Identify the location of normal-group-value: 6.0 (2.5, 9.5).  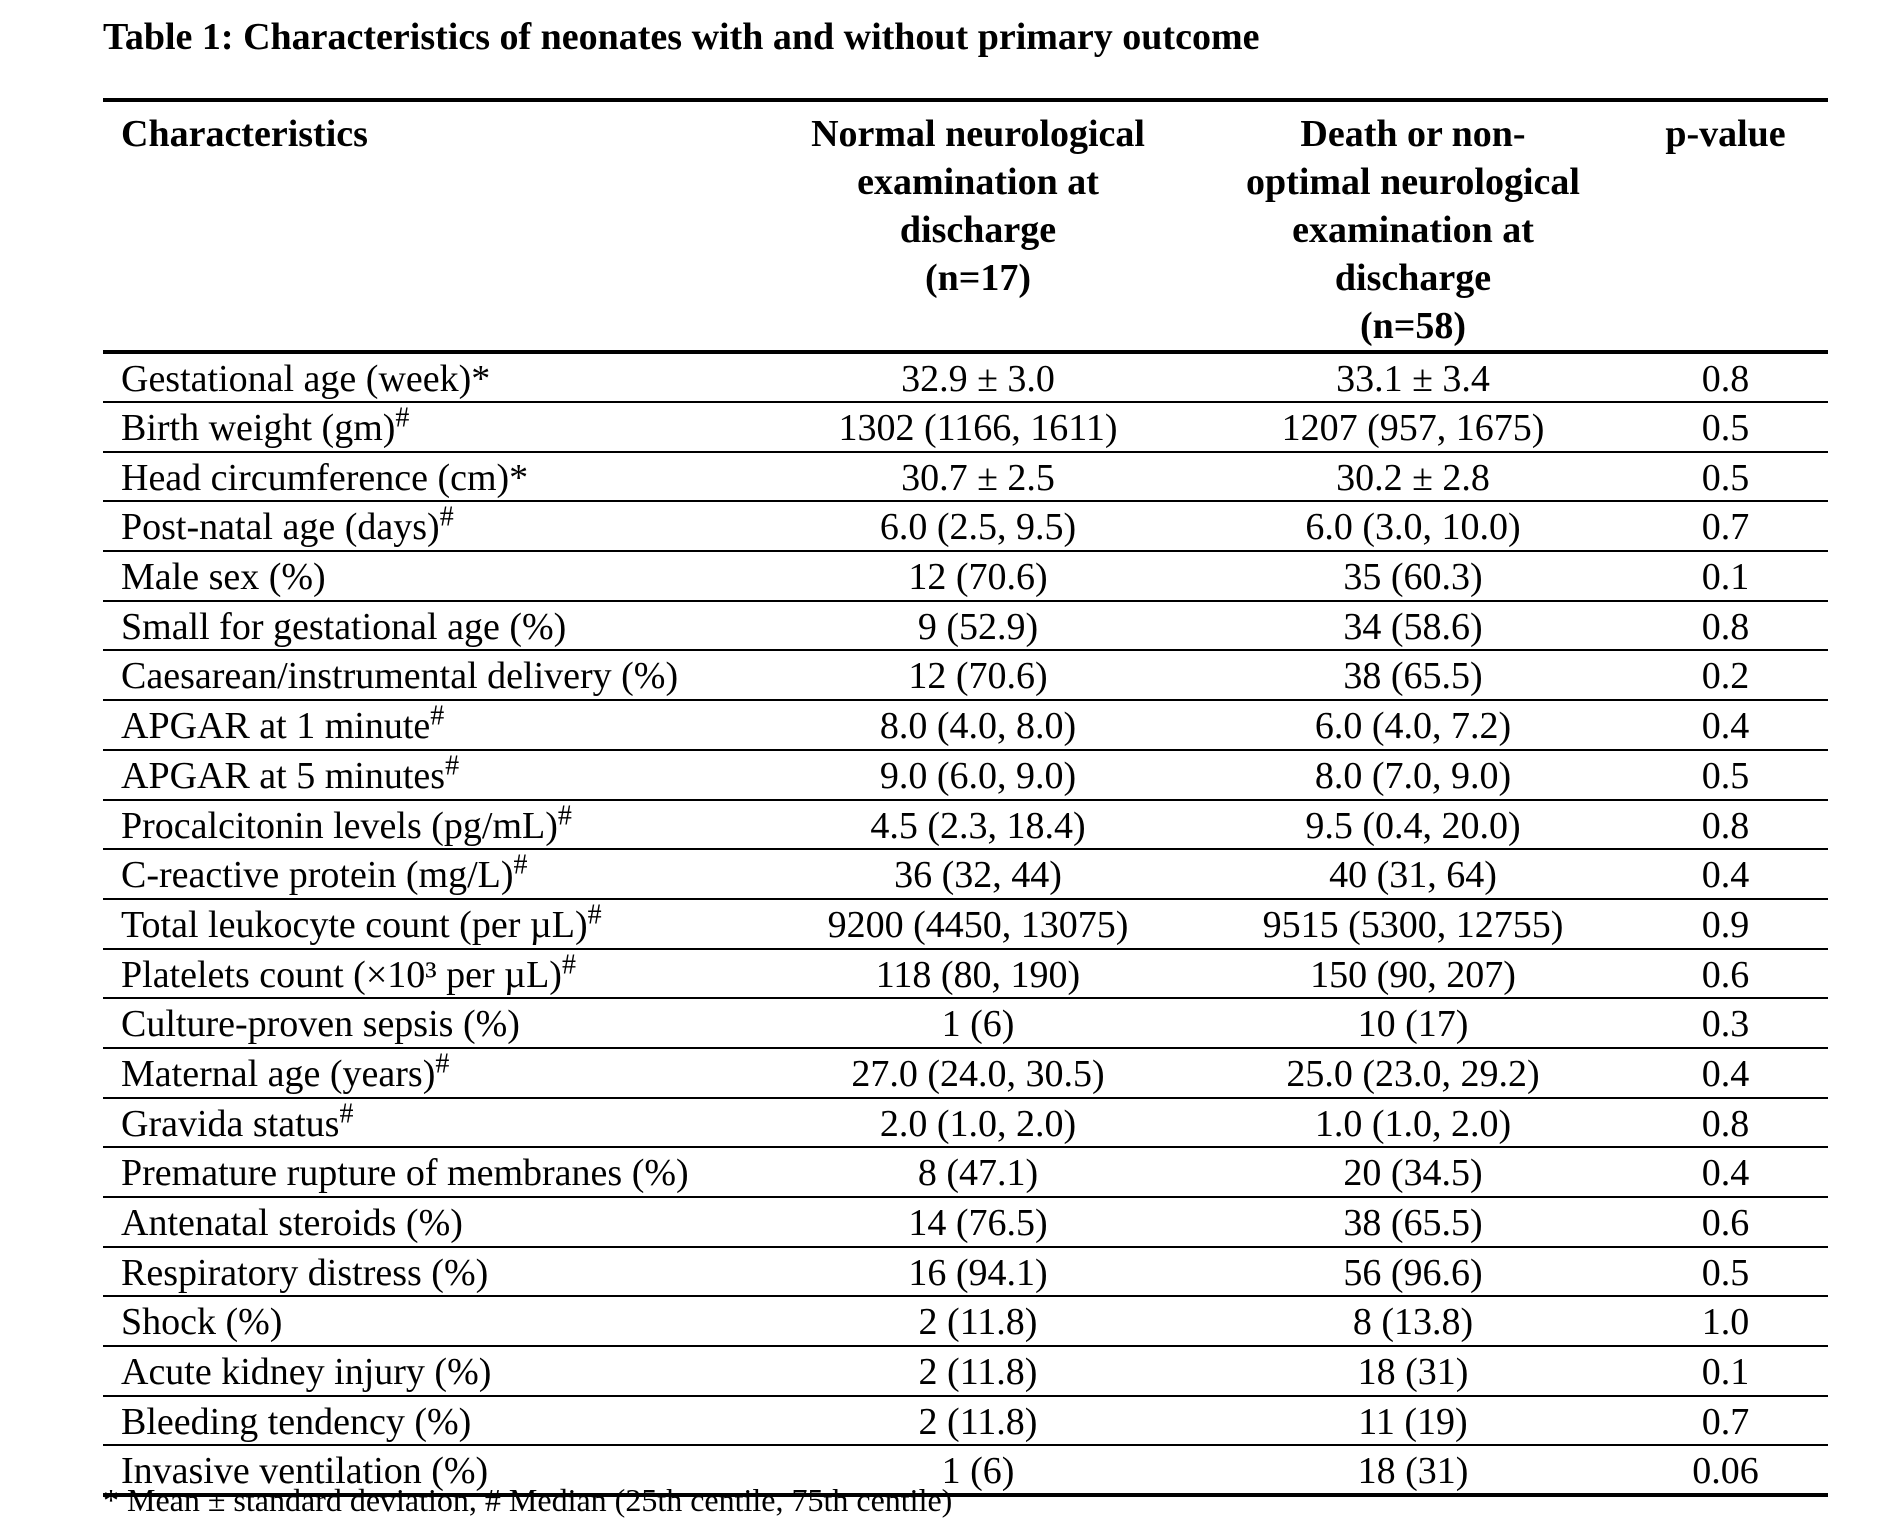
(978, 527).